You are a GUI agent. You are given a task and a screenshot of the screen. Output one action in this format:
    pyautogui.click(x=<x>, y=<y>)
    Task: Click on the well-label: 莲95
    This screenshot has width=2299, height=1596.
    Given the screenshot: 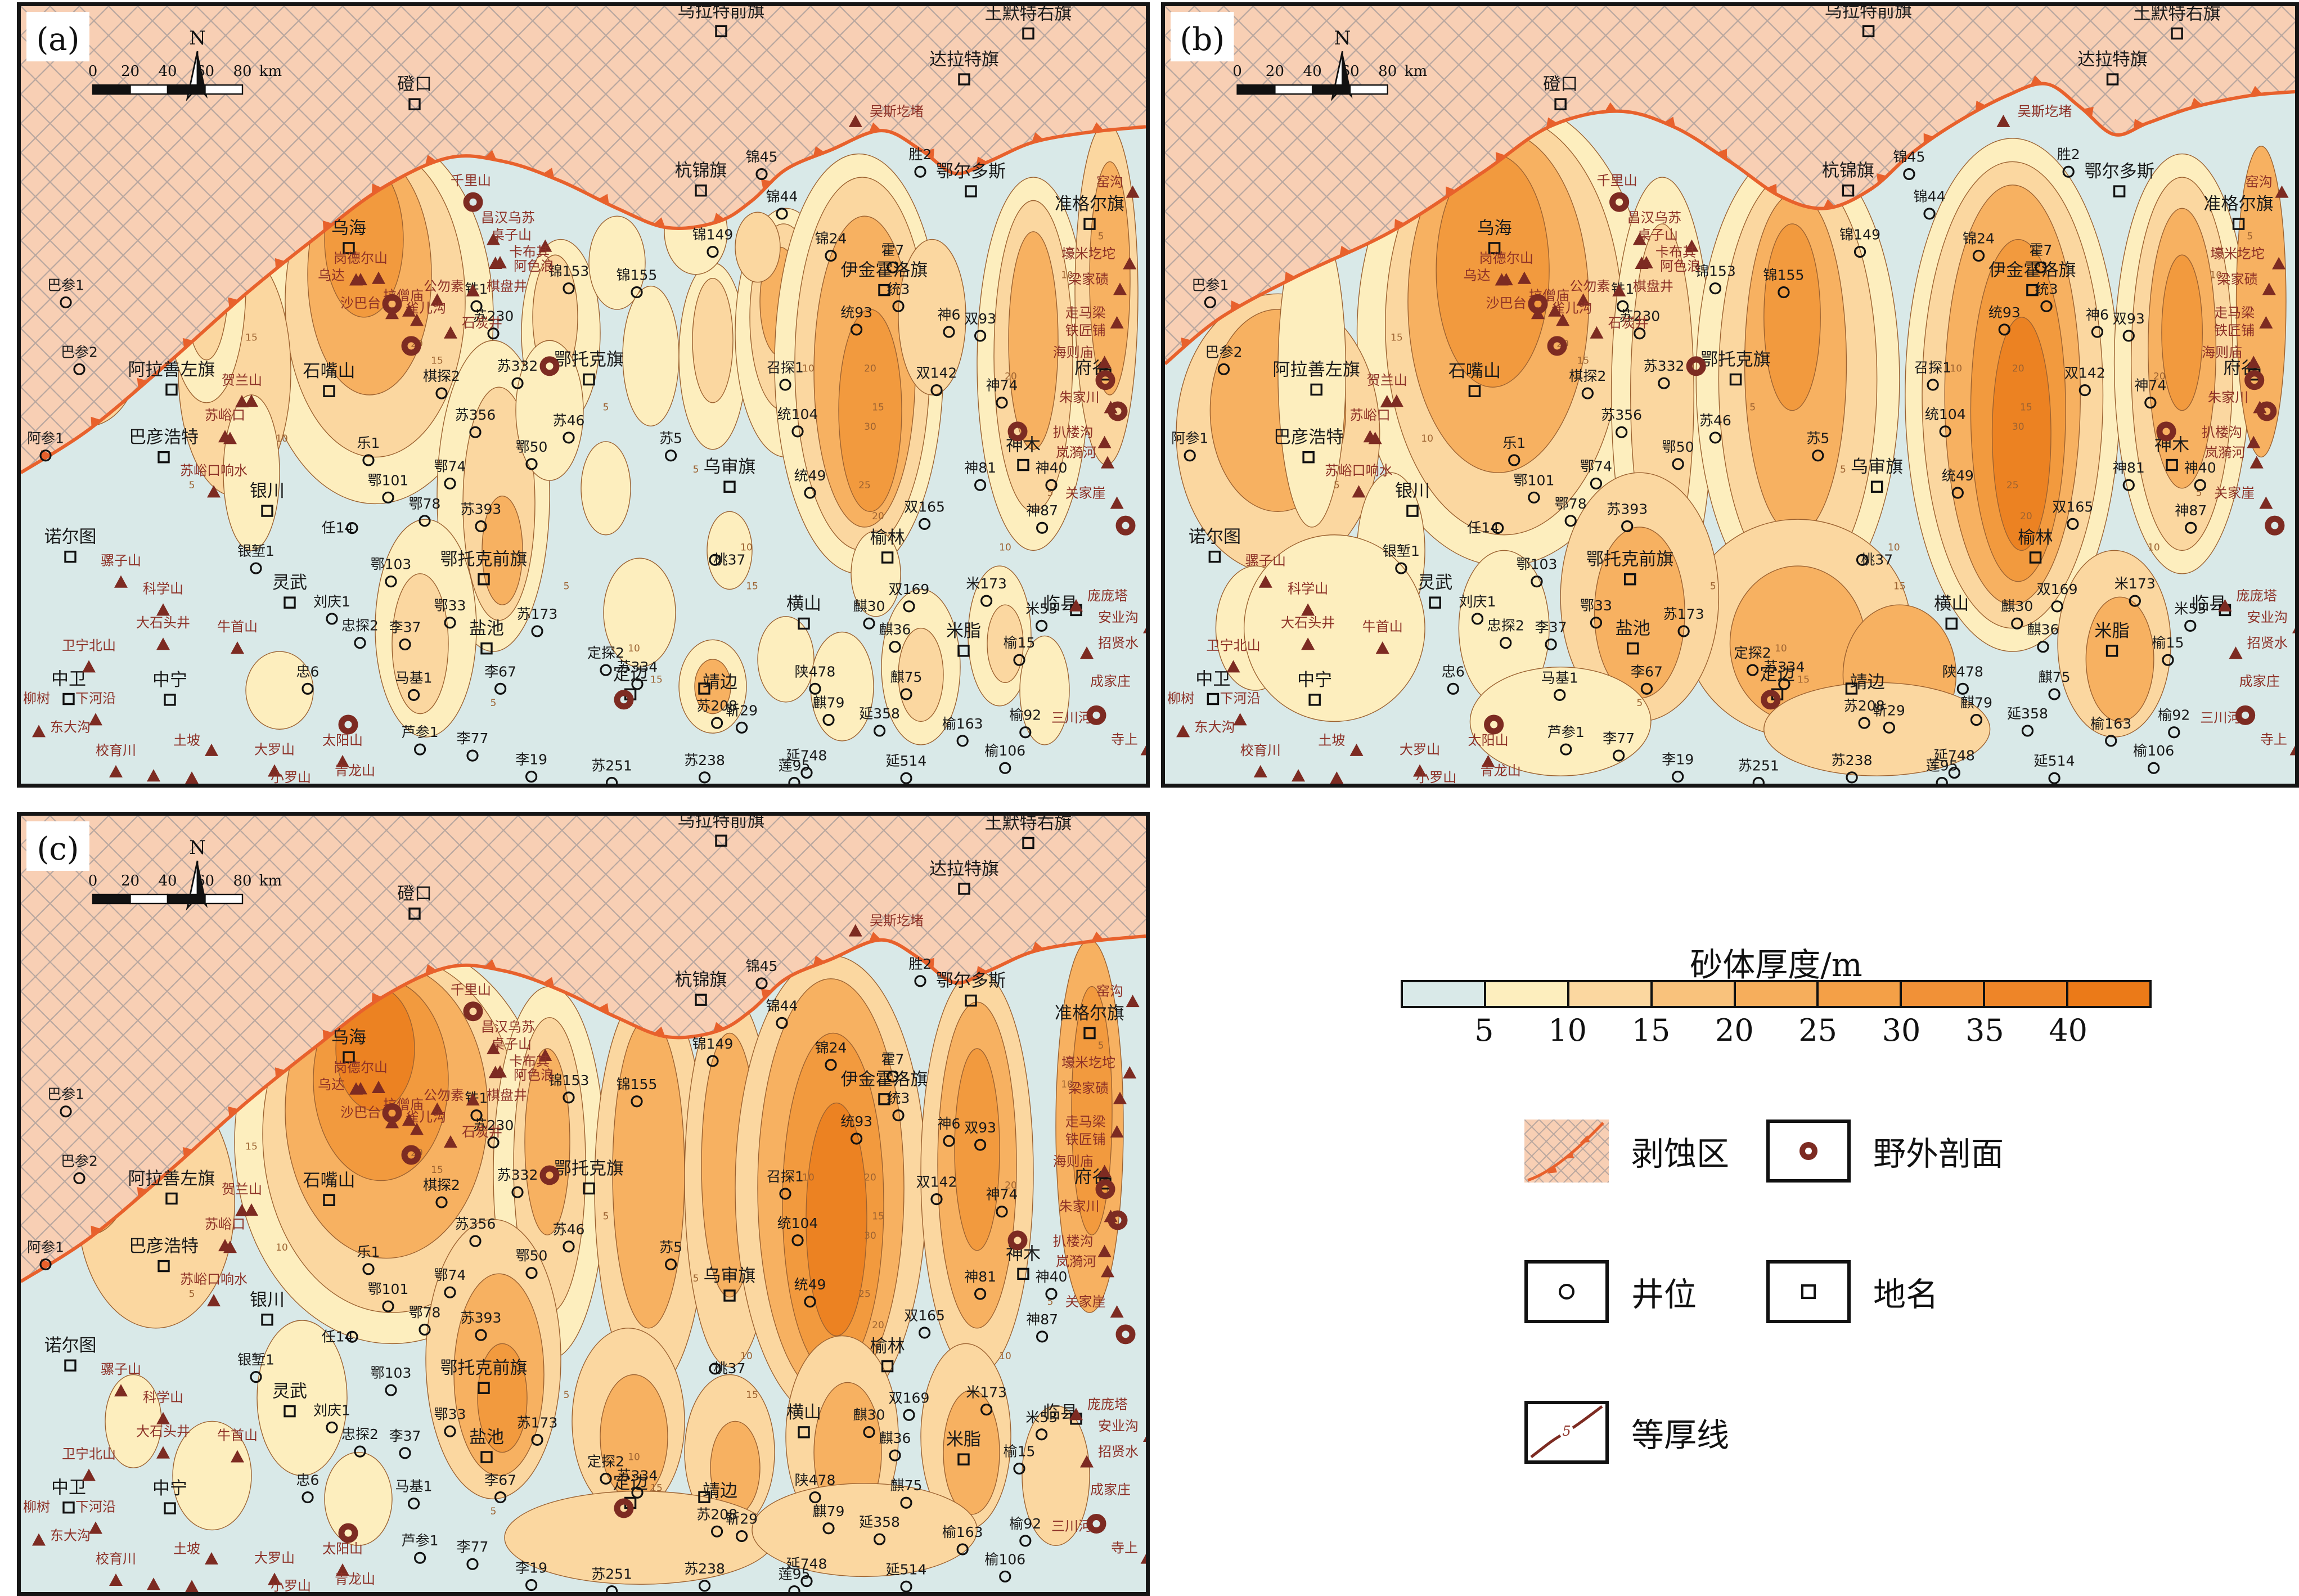 What is the action you would take?
    pyautogui.click(x=1942, y=766)
    